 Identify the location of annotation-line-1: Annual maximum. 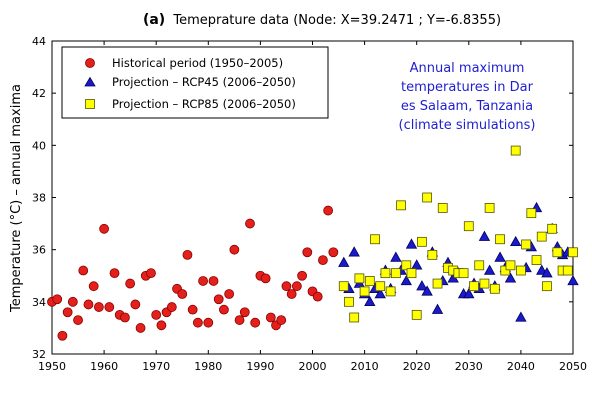
(467, 68).